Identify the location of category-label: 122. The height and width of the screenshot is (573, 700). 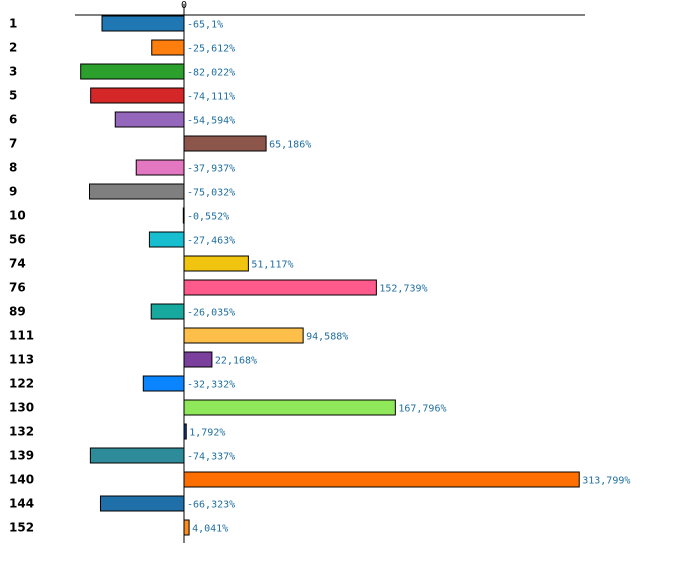
(21, 384).